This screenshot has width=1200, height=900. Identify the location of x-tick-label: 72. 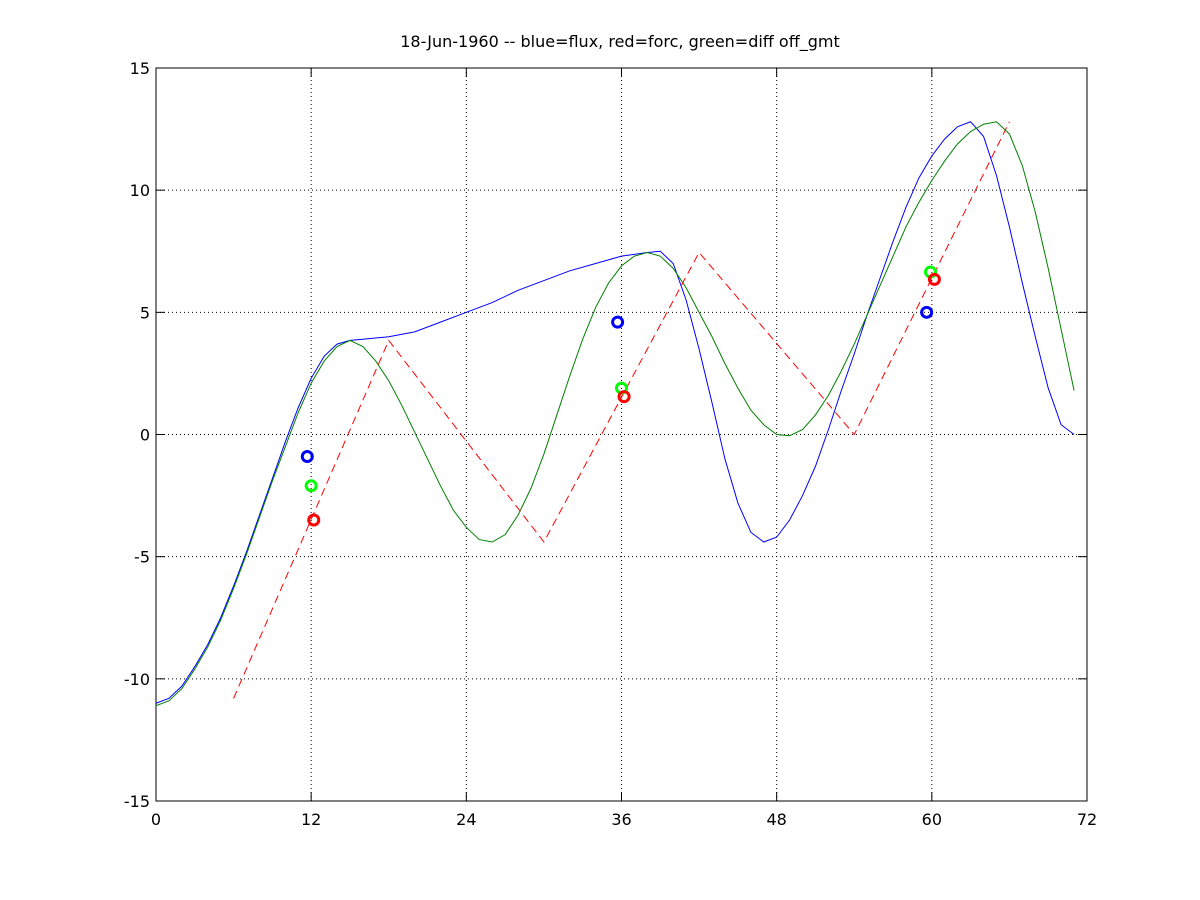
(1087, 819).